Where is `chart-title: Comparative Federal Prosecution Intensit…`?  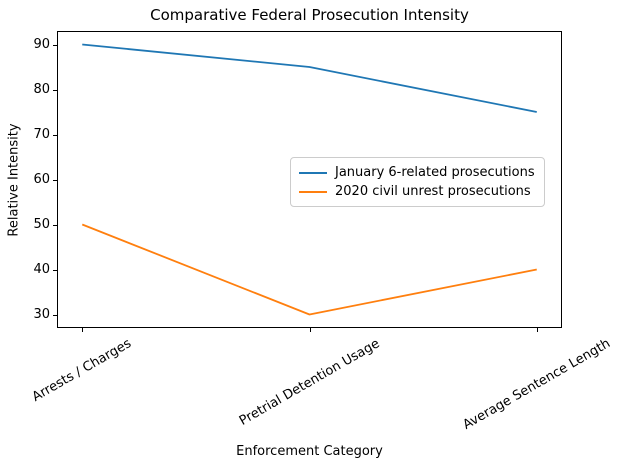 chart-title: Comparative Federal Prosecution Intensit… is located at coordinates (309, 15).